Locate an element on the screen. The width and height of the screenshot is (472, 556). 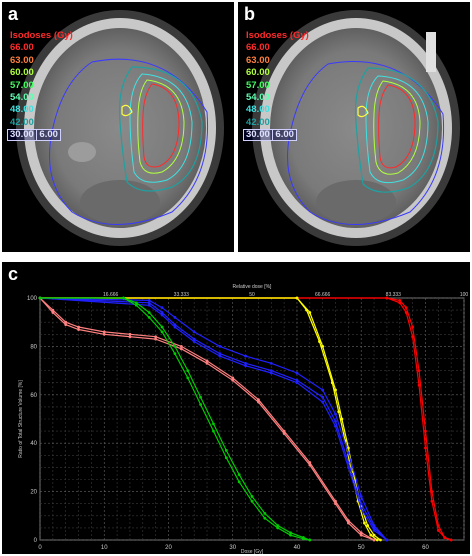
legend-entry-48: 48.00 is located at coordinates (258, 110).